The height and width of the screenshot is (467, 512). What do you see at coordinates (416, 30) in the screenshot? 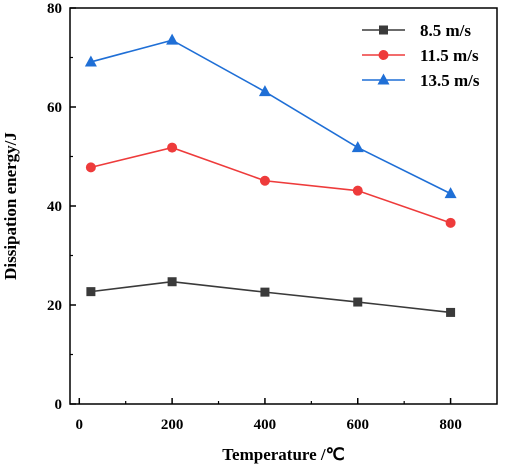
I see `legend-item: 8.5 m/s` at bounding box center [416, 30].